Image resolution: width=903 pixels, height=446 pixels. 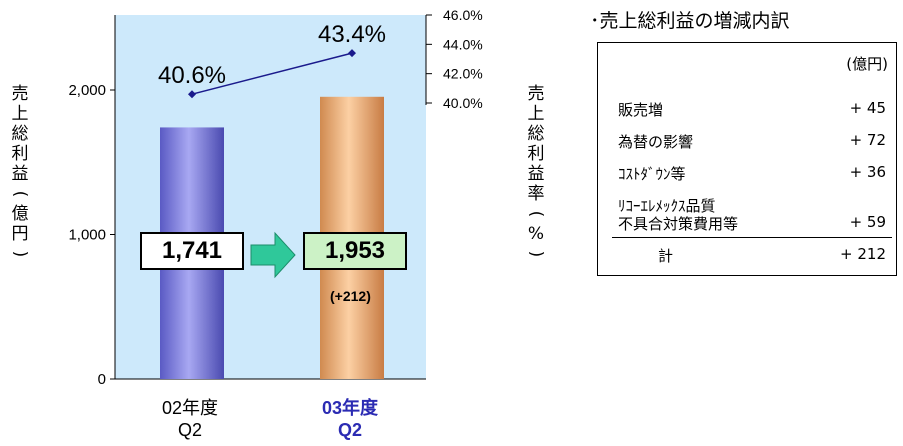 What do you see at coordinates (867, 172) in the screenshot?
I see `row-value: + 36` at bounding box center [867, 172].